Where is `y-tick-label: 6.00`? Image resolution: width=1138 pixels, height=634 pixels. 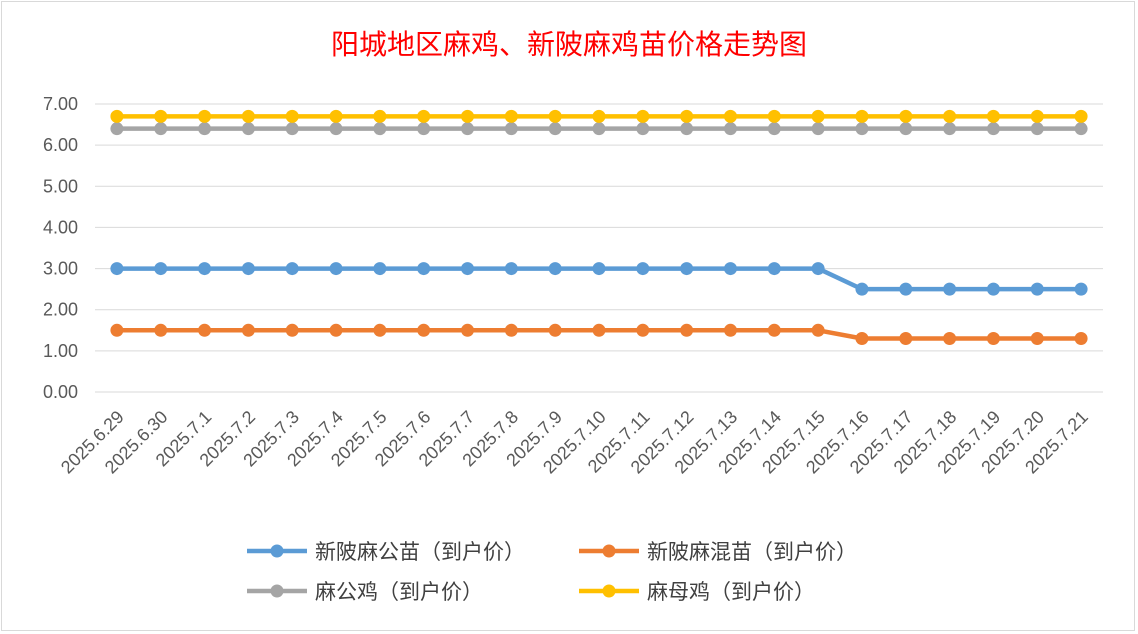
y-tick-label: 6.00 is located at coordinates (60, 145).